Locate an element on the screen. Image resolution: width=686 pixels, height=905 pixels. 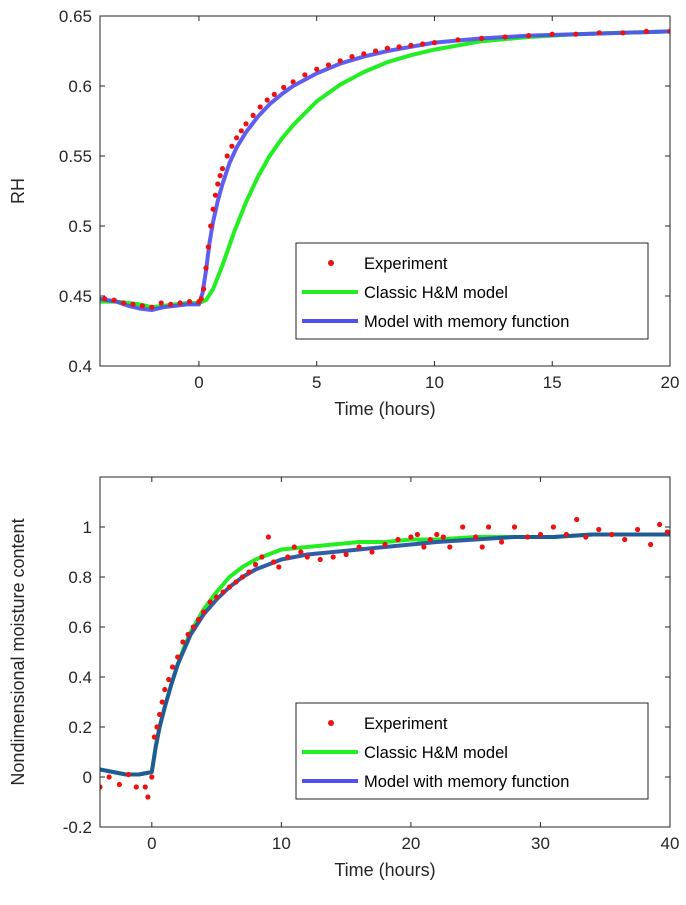
y-tick-label: -0.2 is located at coordinates (77, 827).